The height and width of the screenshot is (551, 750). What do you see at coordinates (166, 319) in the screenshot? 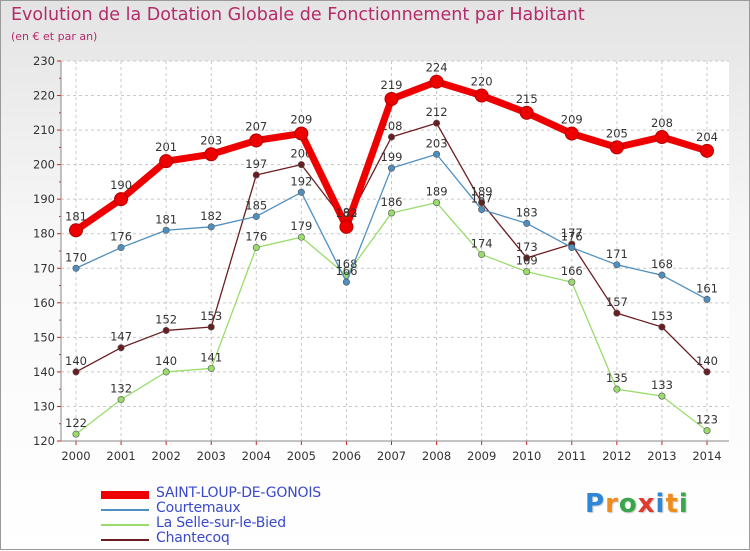
I see `data-label: 152` at bounding box center [166, 319].